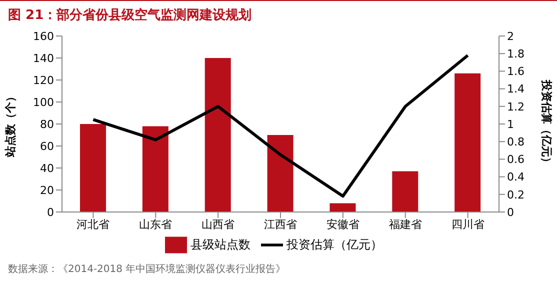  What do you see at coordinates (515, 142) in the screenshot?
I see `y2-tick-label: 0.8` at bounding box center [515, 142].